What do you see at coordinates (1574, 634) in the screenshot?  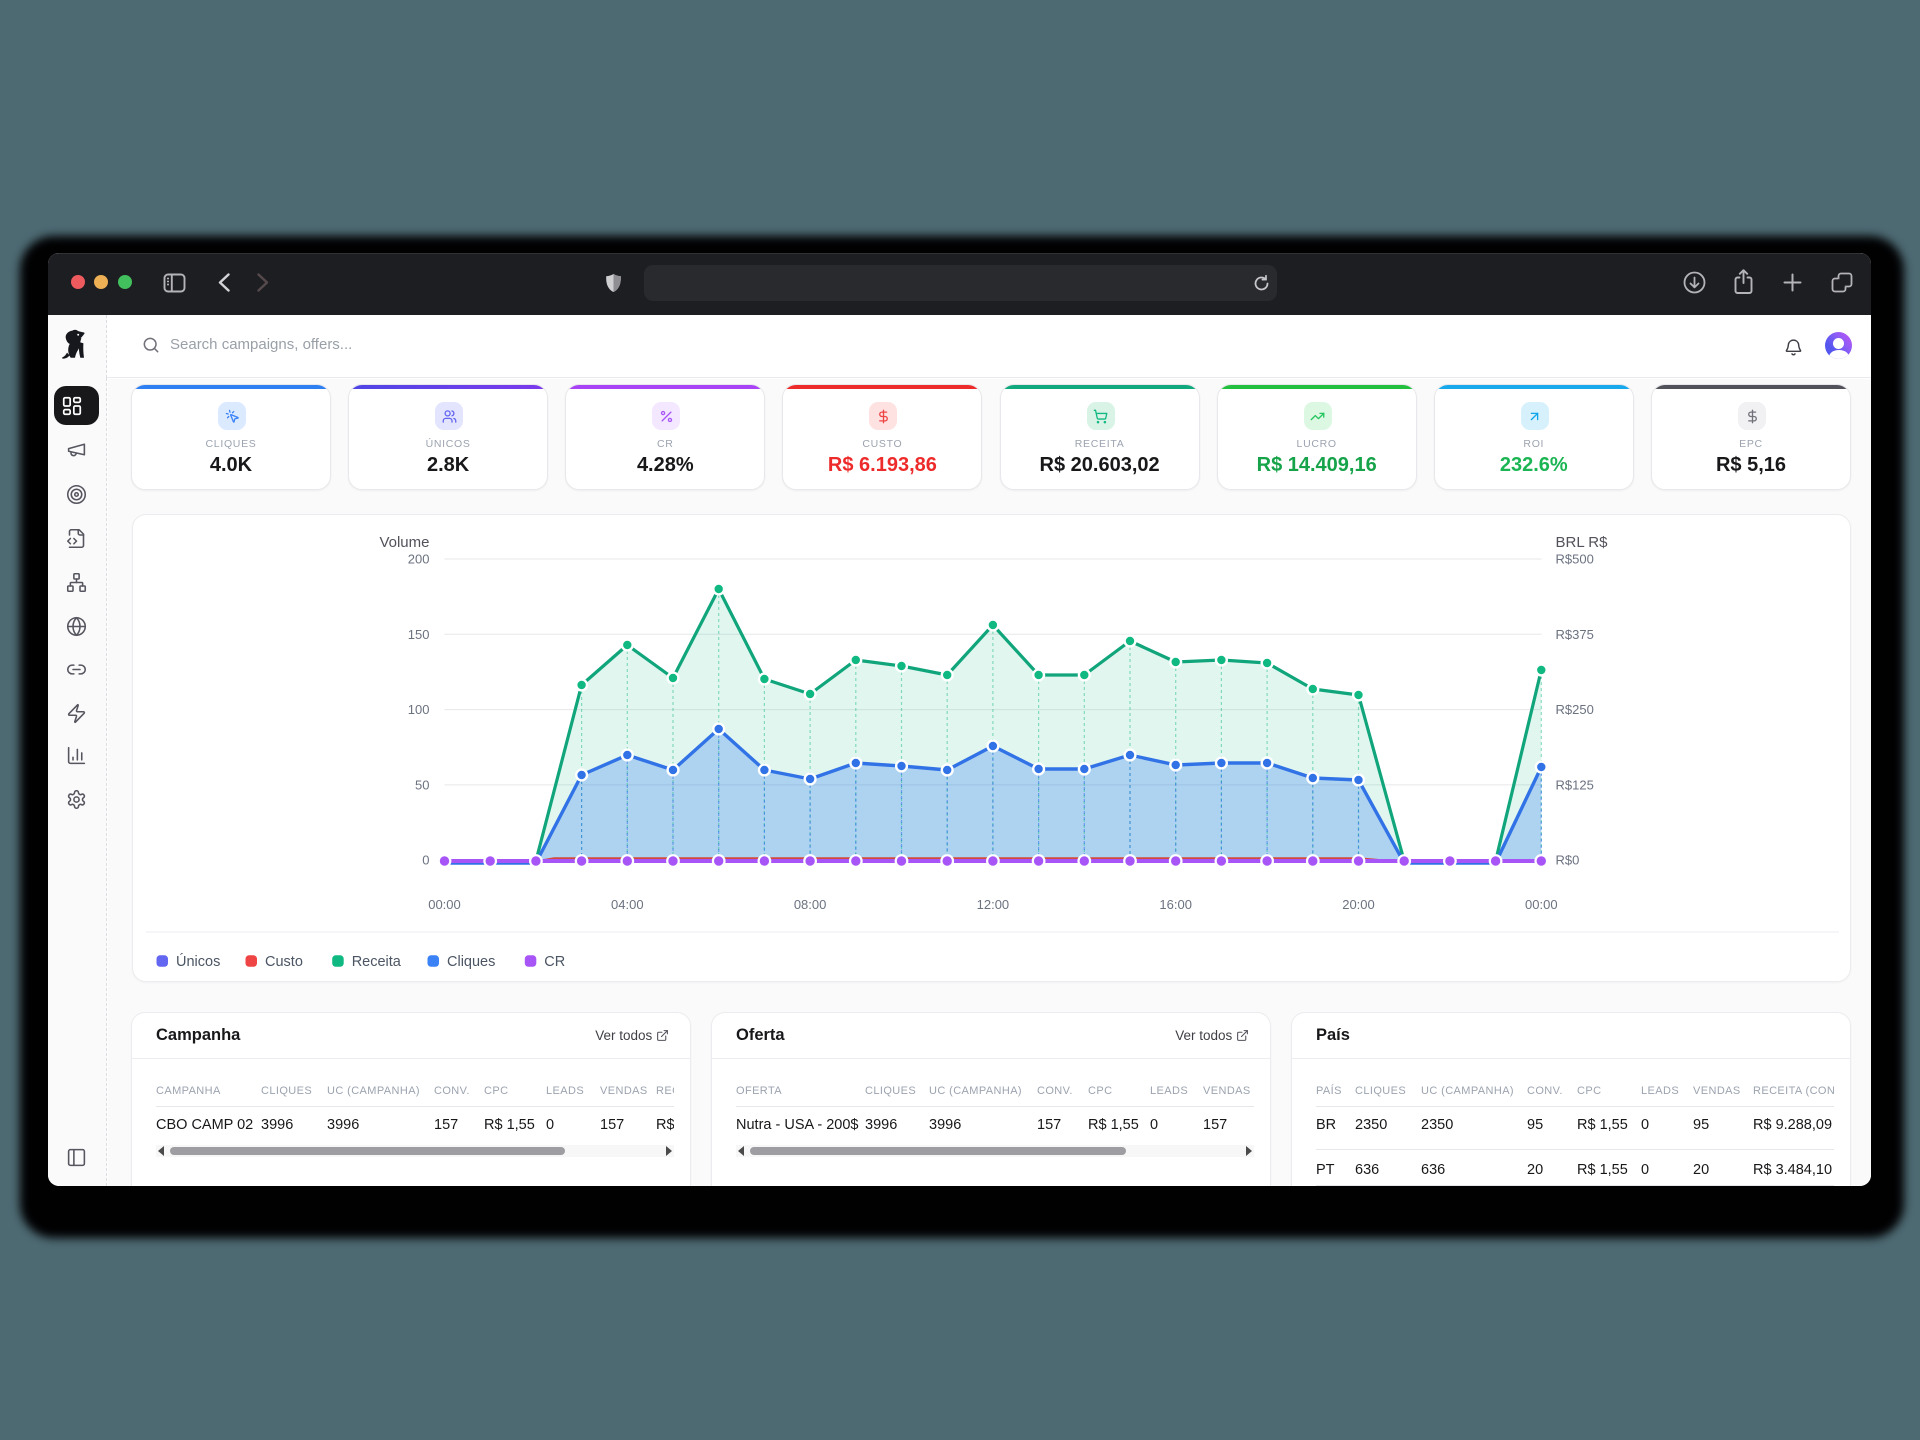 I see `svg-text: R$375` at bounding box center [1574, 634].